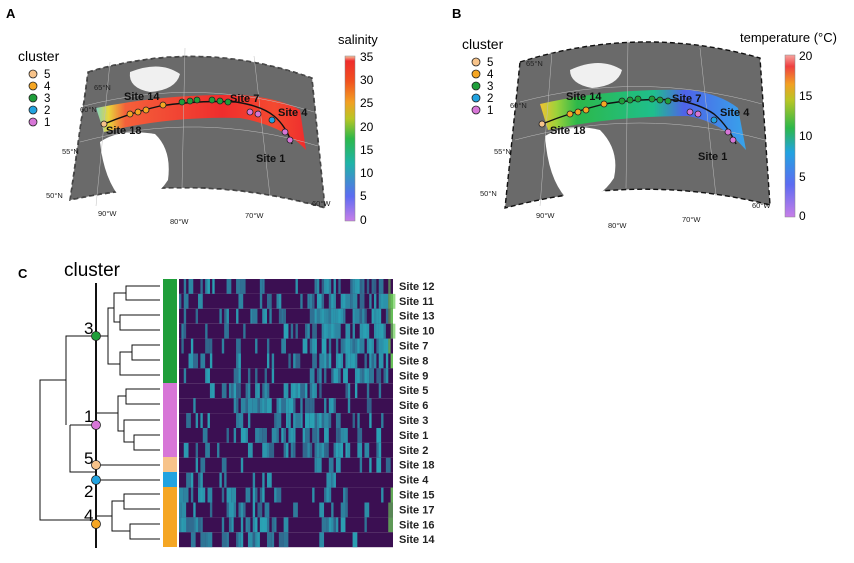 This screenshot has width=854, height=563. What do you see at coordinates (476, 86) in the screenshot?
I see `panel-b-legend` at bounding box center [476, 86].